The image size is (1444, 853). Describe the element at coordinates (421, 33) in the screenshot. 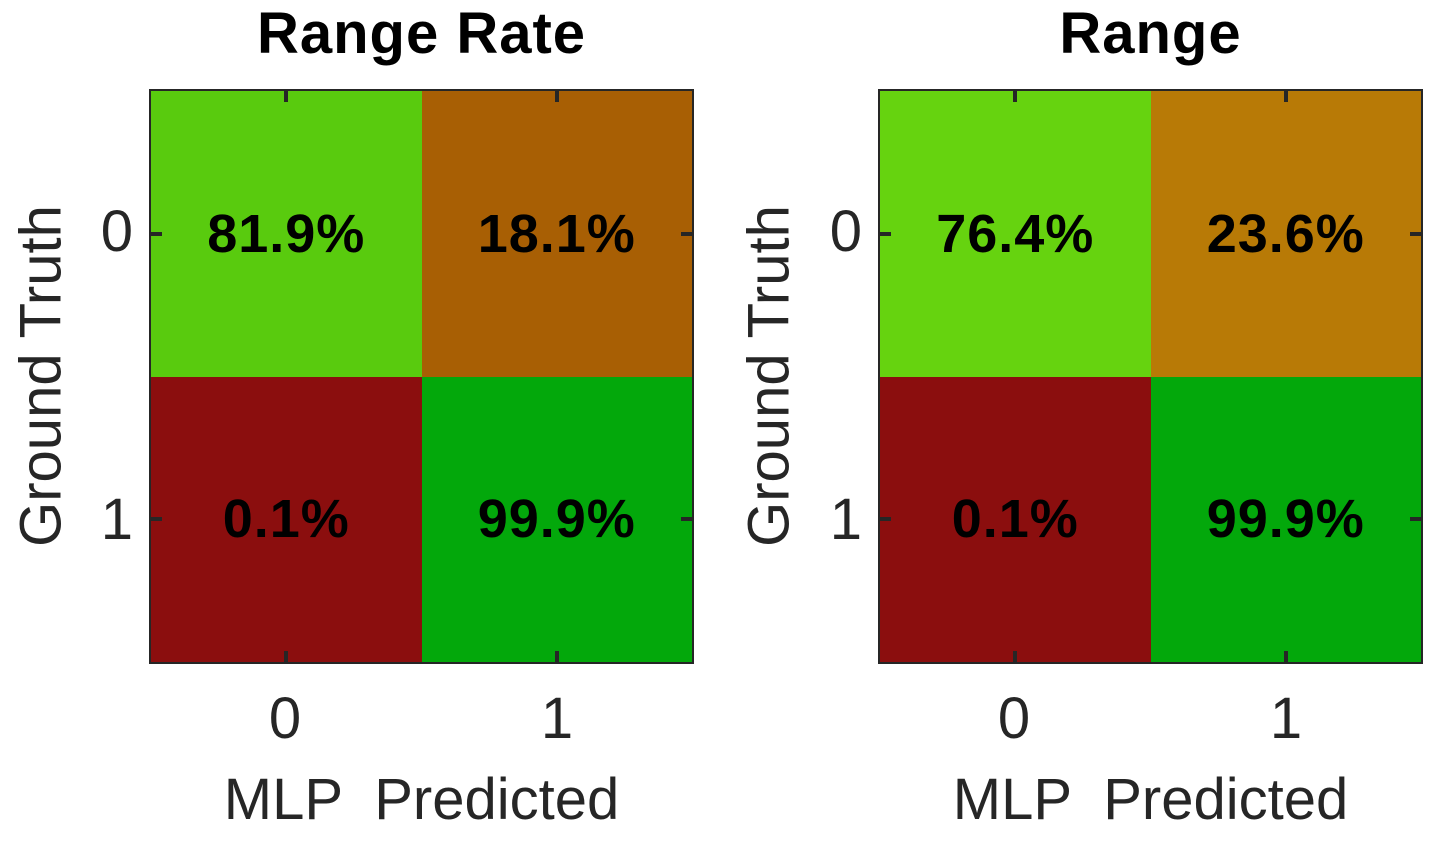

I see `chart-title: Range Rate` at that location.